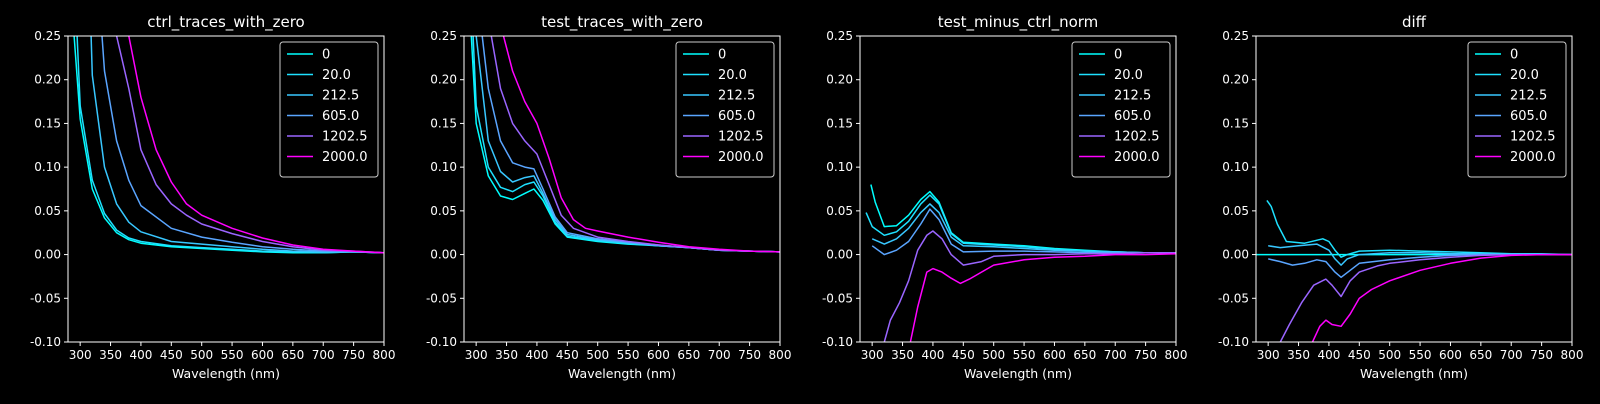  Describe the element at coordinates (1414, 373) in the screenshot. I see `x-axis-label: Wavelength (nm)` at that location.